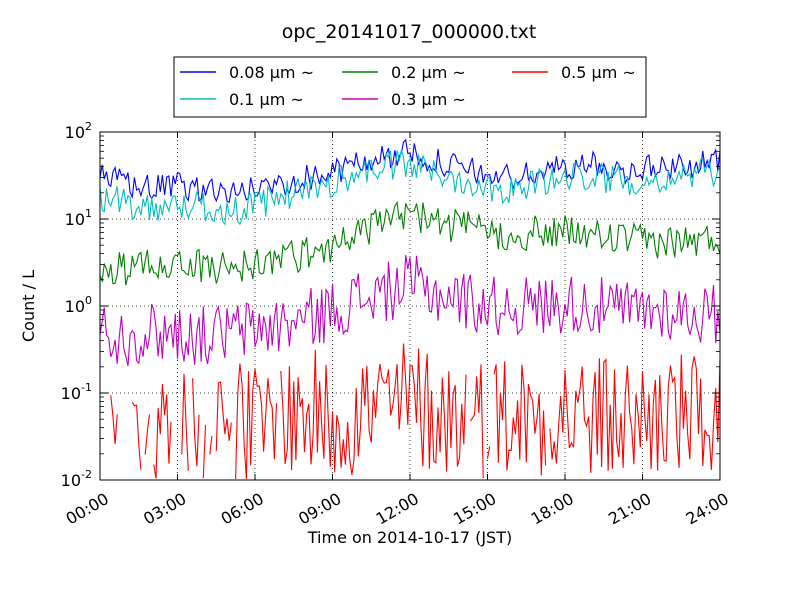 The image size is (800, 604). What do you see at coordinates (78, 218) in the screenshot?
I see `y-tick-label: 10¹` at bounding box center [78, 218].